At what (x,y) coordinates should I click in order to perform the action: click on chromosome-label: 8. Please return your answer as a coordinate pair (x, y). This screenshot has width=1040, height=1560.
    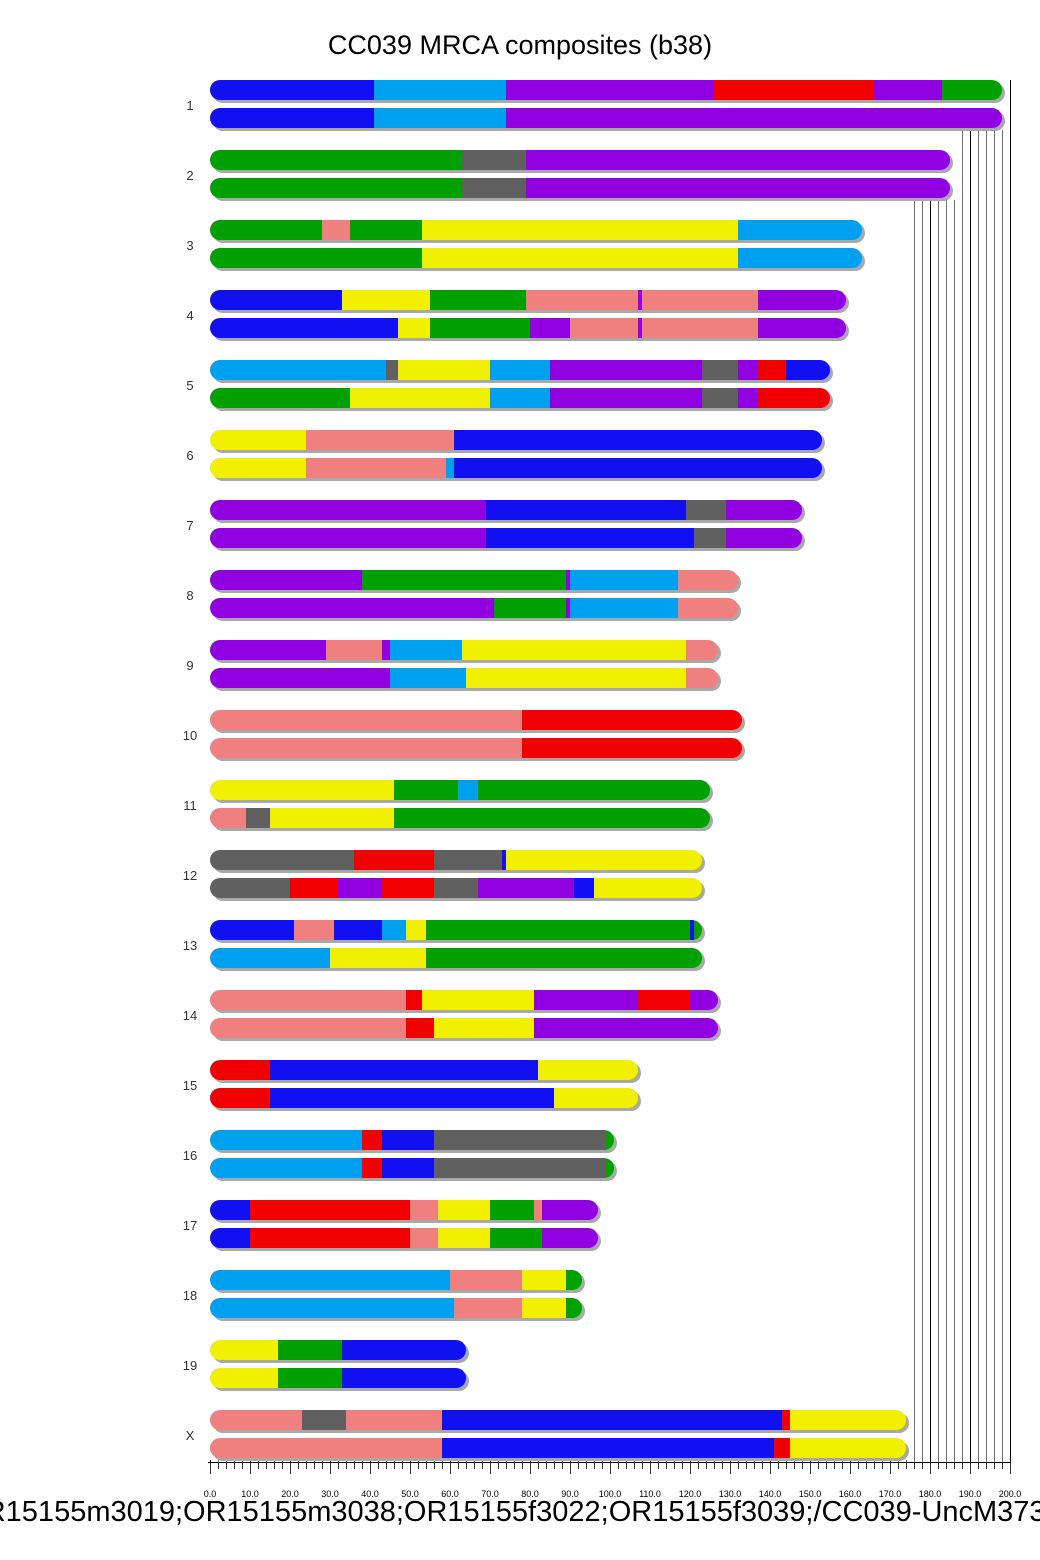
    Looking at the image, I should click on (189, 595).